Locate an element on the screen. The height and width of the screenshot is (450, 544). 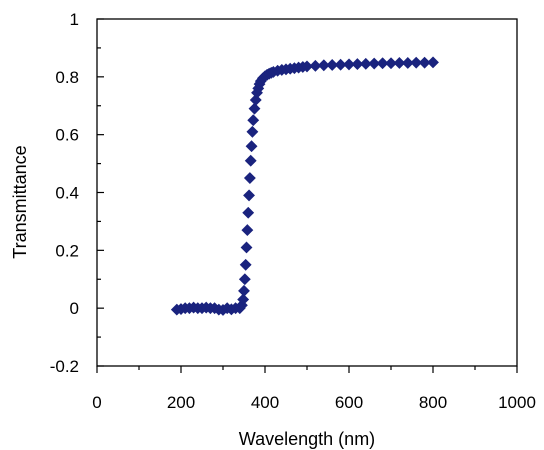
x-tick-label: 0 is located at coordinates (96, 402).